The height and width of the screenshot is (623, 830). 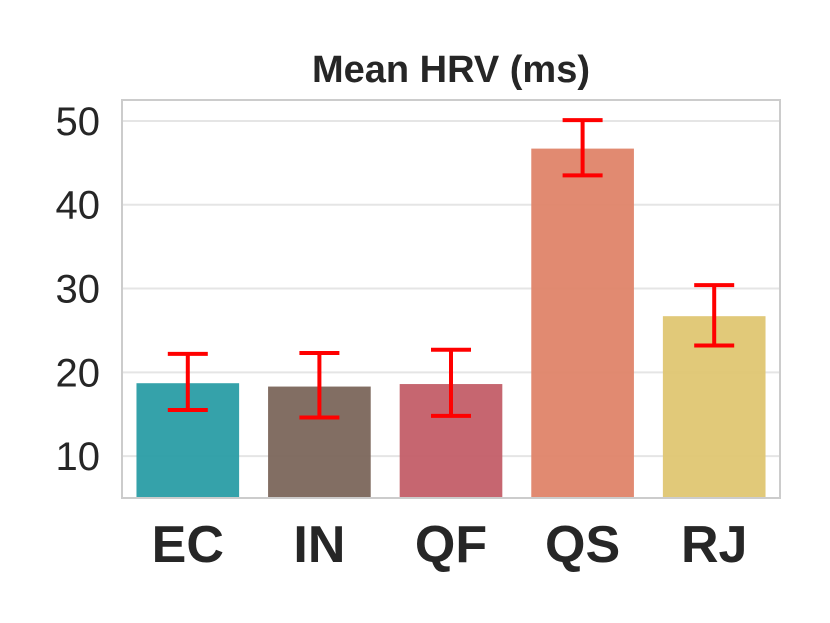 What do you see at coordinates (78, 206) in the screenshot?
I see `y-tick-label: 40` at bounding box center [78, 206].